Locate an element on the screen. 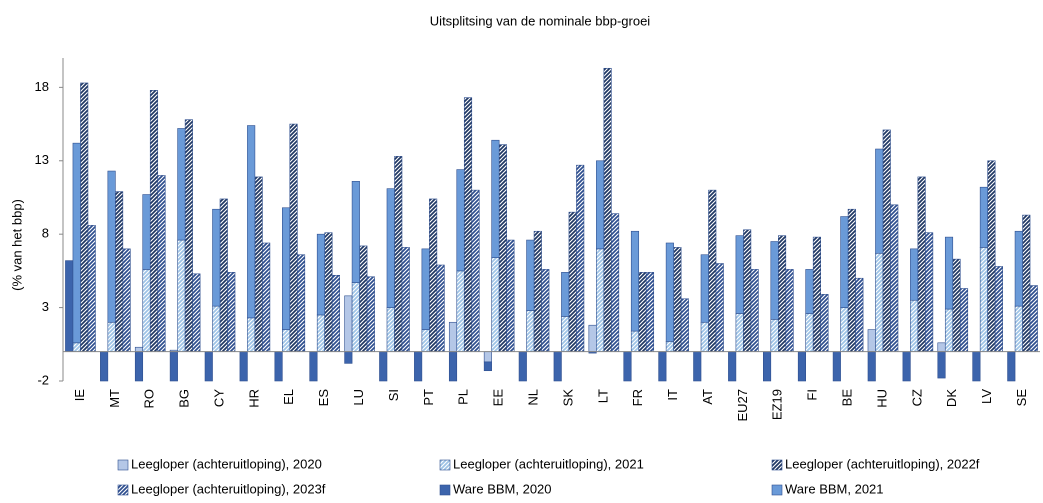 The height and width of the screenshot is (503, 1043). x-tick-label: IT is located at coordinates (672, 395).